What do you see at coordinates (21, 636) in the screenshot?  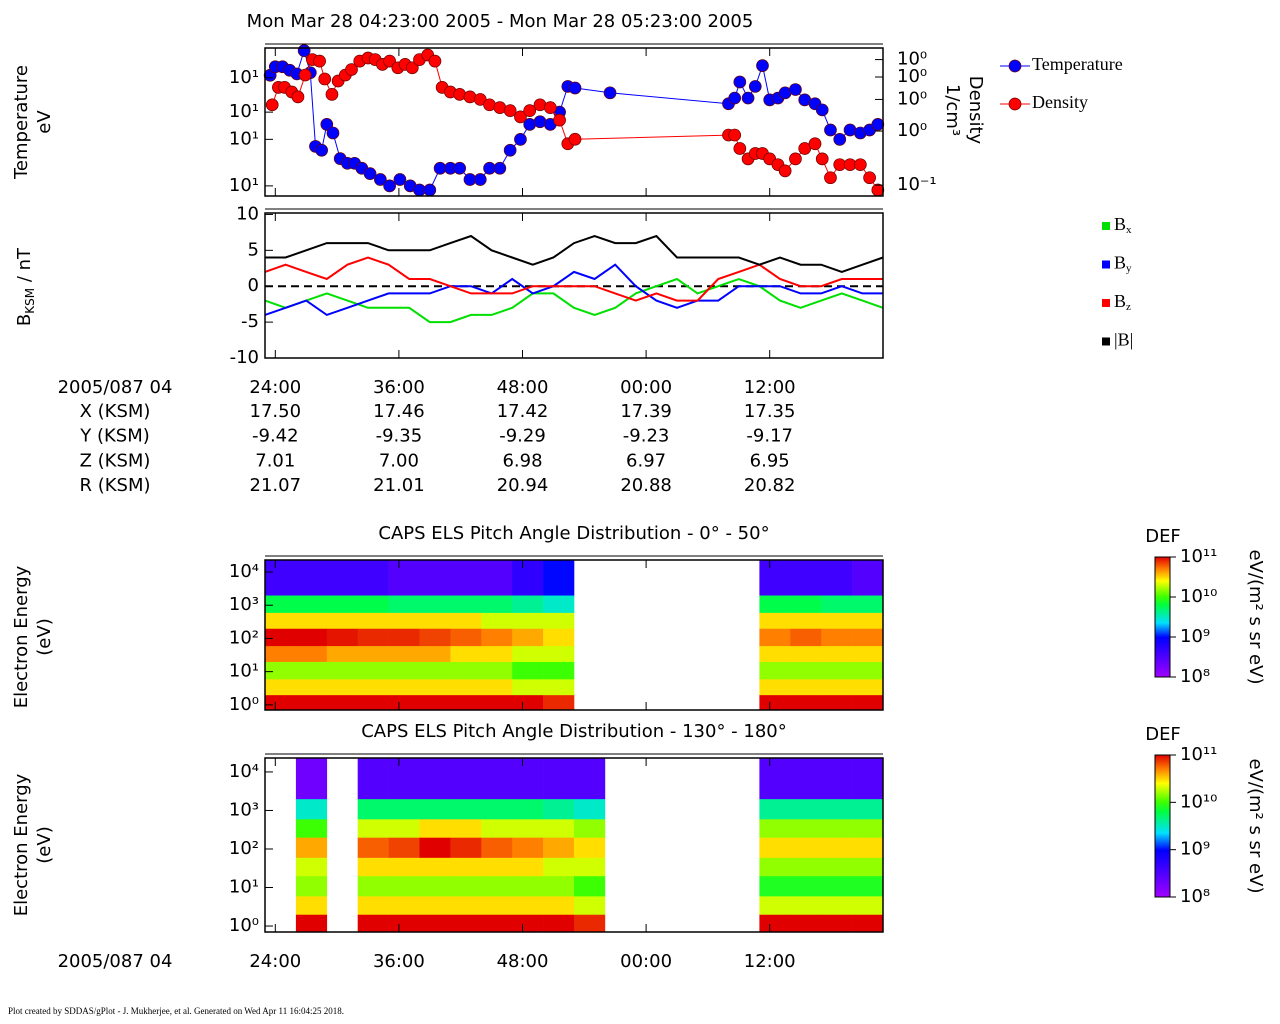 I see `y-axis-label: Electron Energy` at bounding box center [21, 636].